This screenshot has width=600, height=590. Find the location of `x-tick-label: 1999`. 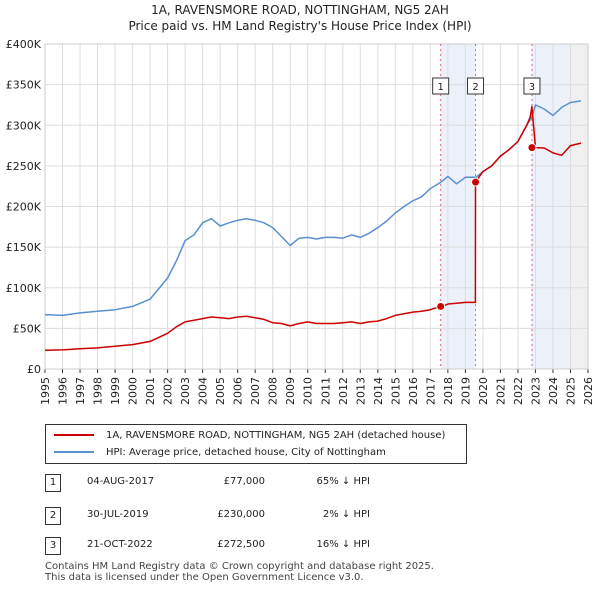

x-tick-label: 1999 is located at coordinates (115, 391).